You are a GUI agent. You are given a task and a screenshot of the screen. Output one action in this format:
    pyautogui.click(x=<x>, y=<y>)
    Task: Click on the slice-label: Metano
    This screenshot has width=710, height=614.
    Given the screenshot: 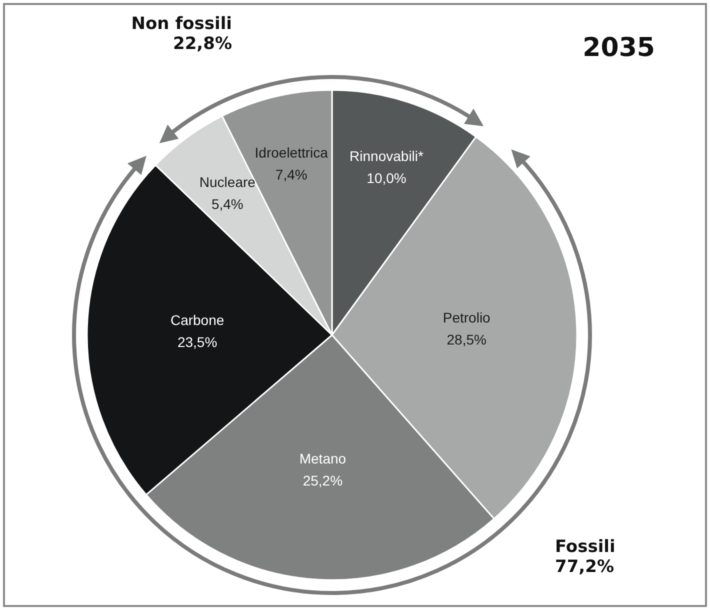 What is the action you would take?
    pyautogui.click(x=322, y=458)
    